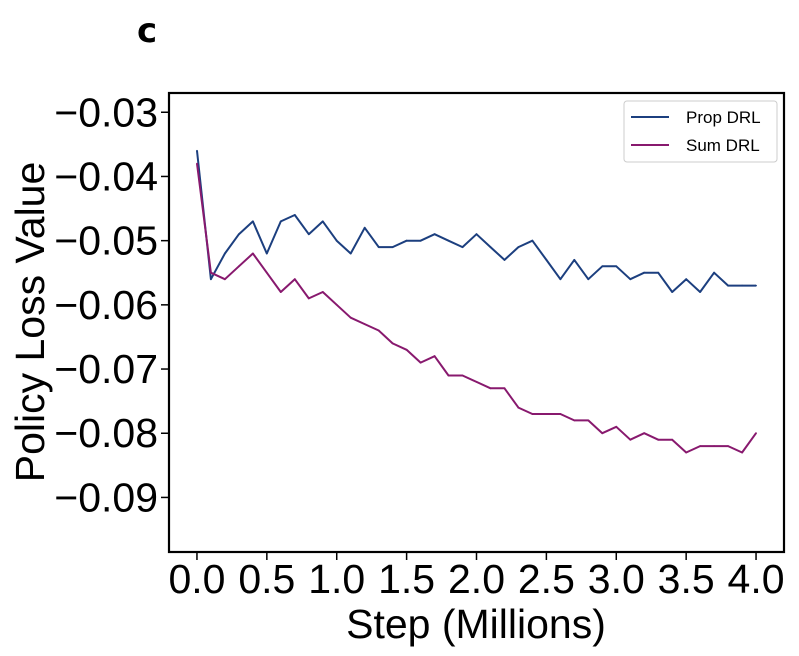 This screenshot has width=799, height=656. I want to click on legend-label-sum-drl: Sum DRL, so click(723, 145).